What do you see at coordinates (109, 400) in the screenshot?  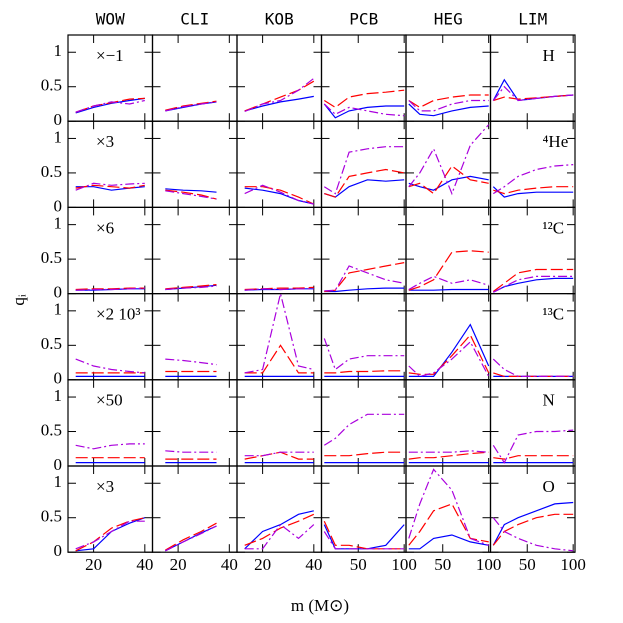 I see `row-multiplier: ×50` at bounding box center [109, 400].